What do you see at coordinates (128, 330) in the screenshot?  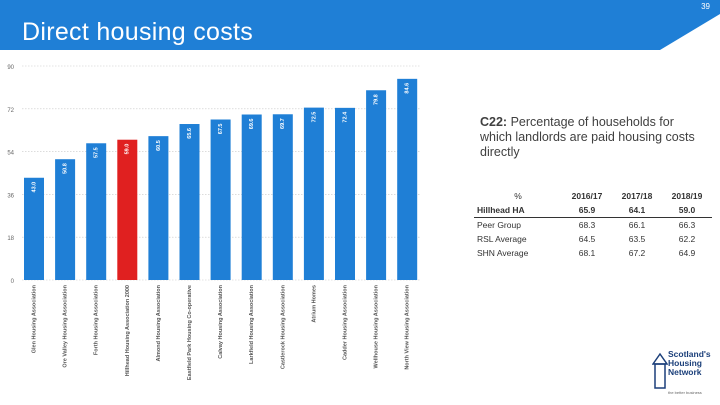 I see `x-category-label: Hillhead Housing Association 2000` at bounding box center [128, 330].